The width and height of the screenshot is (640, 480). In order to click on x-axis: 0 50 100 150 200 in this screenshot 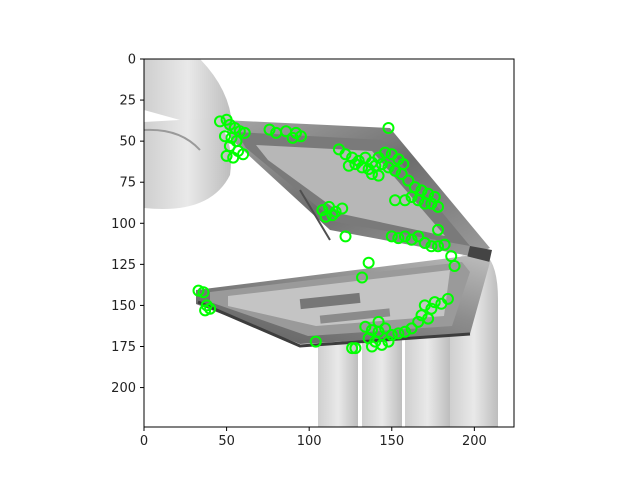, I will do `click(313, 438)`.